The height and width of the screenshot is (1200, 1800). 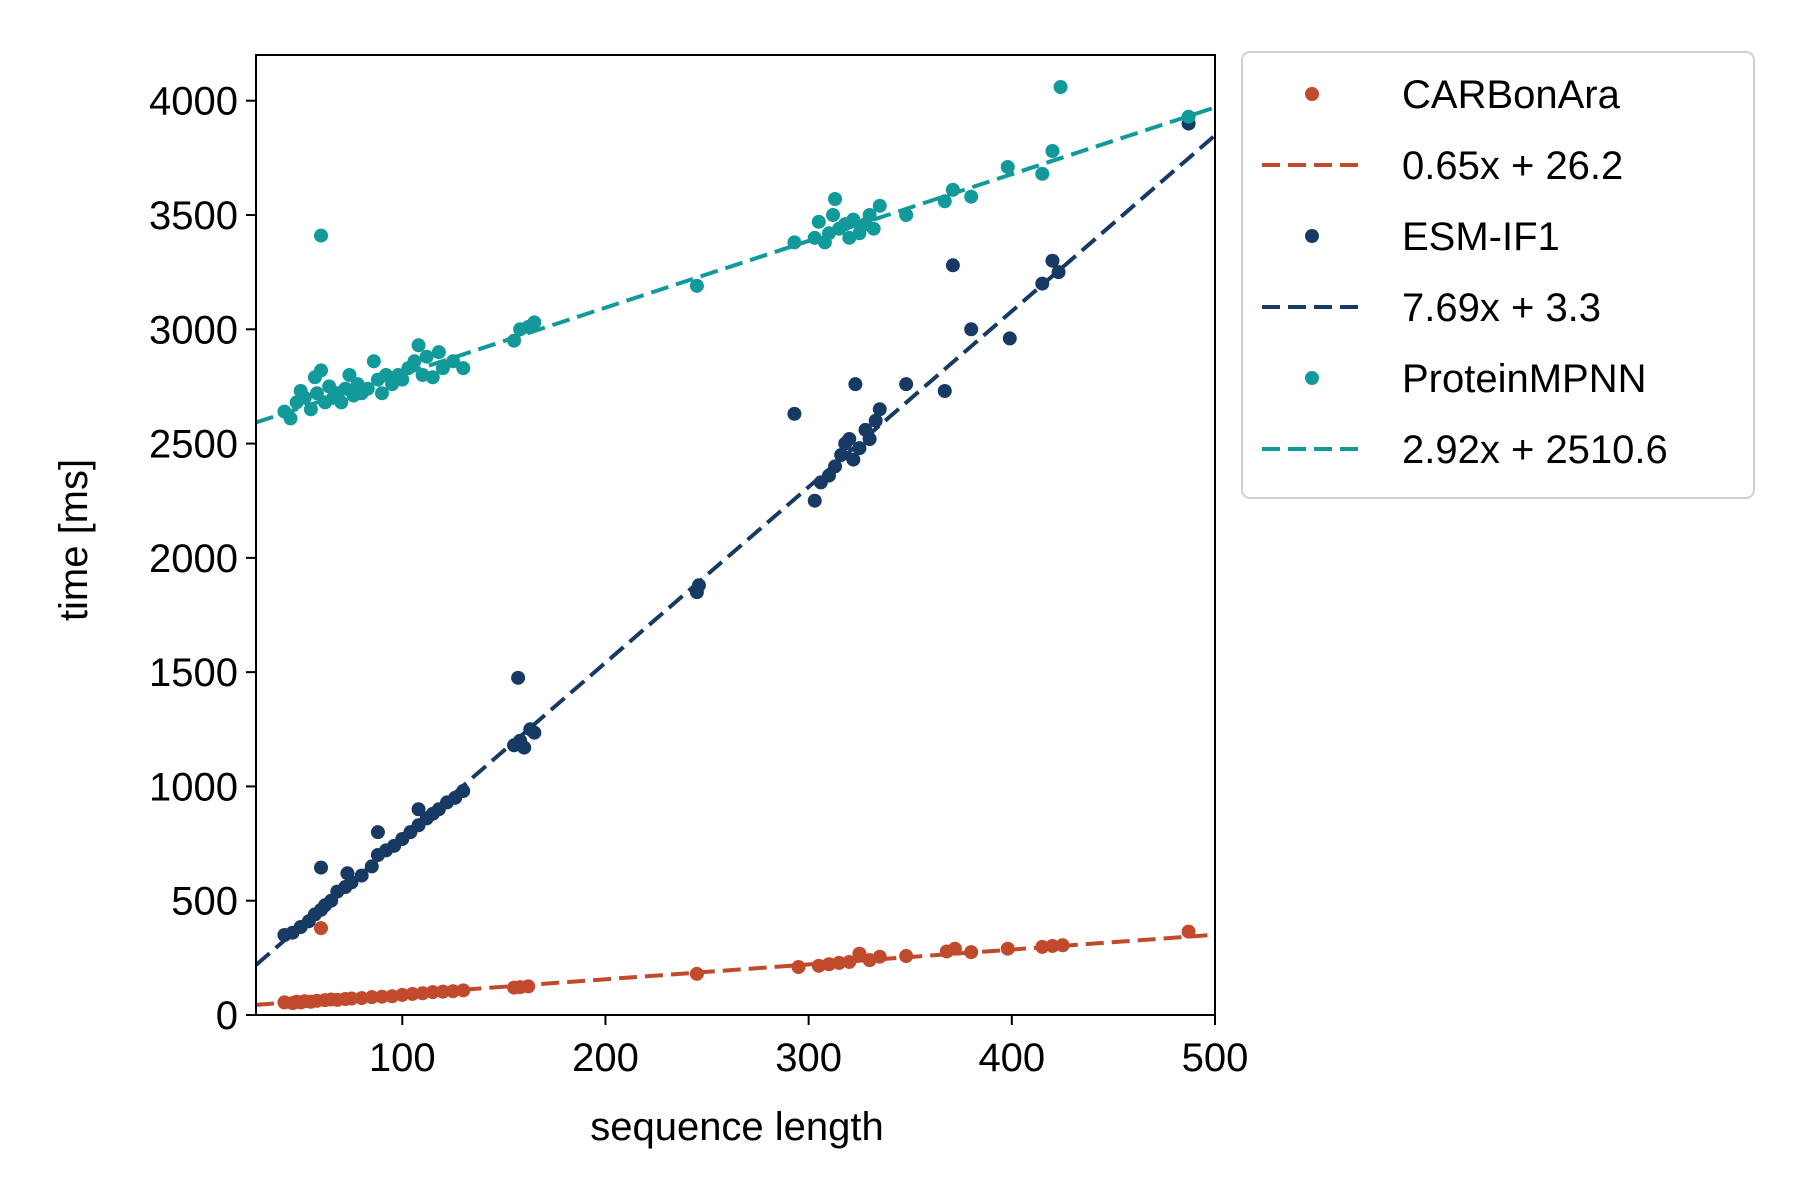 I want to click on x-tick-label-2: 300, so click(x=808, y=1058).